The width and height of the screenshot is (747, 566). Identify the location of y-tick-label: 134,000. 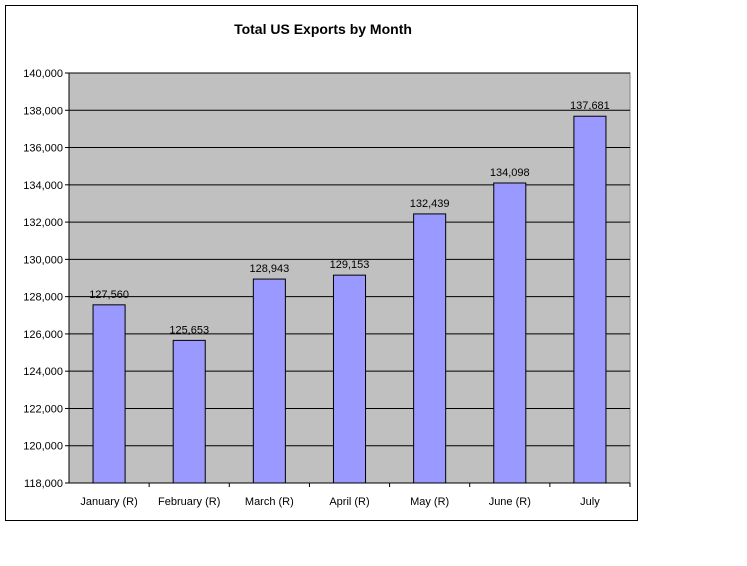
(43, 186).